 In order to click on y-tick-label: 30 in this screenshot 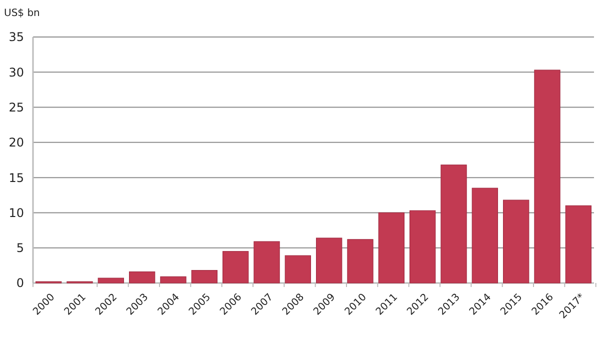, I will do `click(16, 72)`.